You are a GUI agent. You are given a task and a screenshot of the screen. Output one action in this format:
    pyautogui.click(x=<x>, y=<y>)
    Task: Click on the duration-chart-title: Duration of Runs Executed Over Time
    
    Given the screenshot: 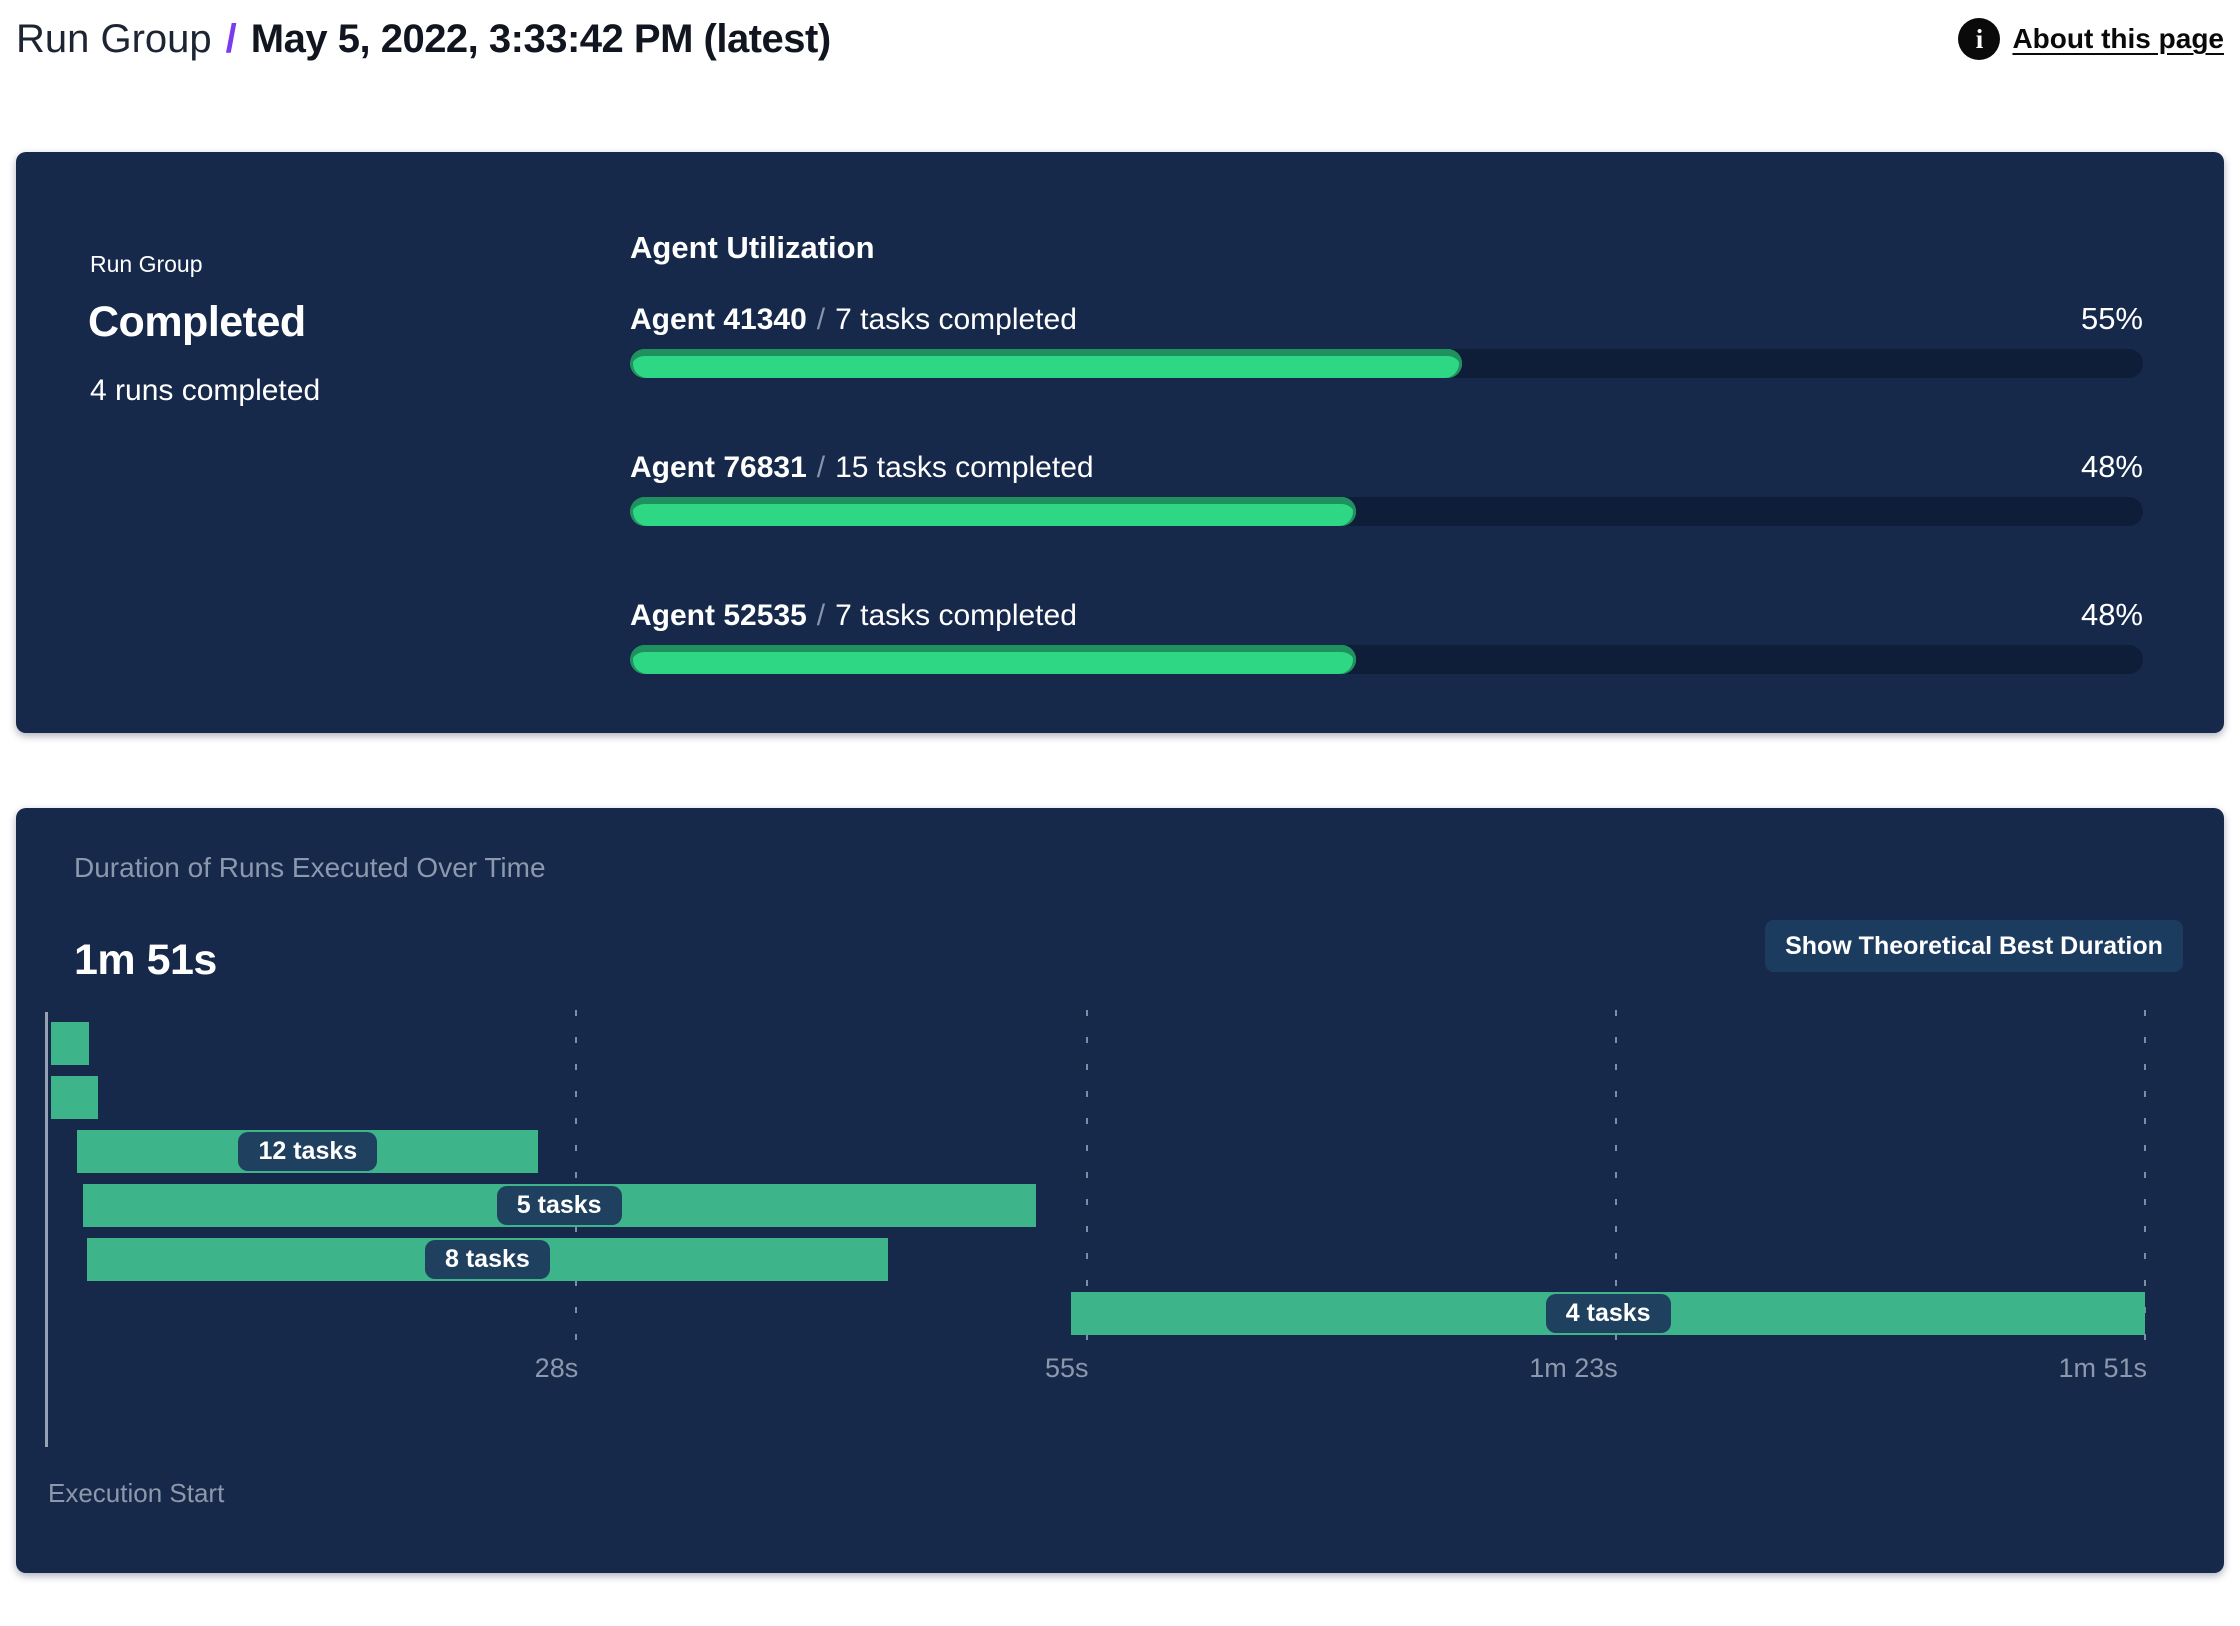 What is the action you would take?
    pyautogui.click(x=310, y=867)
    